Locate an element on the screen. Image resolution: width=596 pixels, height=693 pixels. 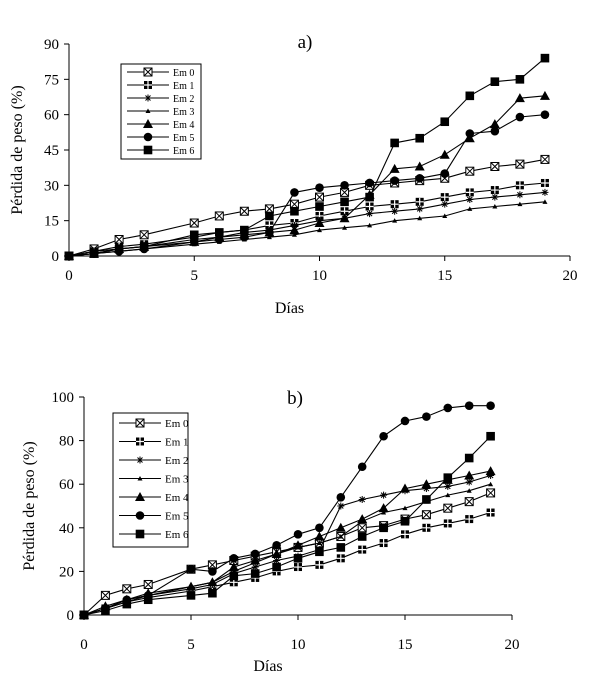
legend-label: Em 0 is located at coordinates (177, 424).